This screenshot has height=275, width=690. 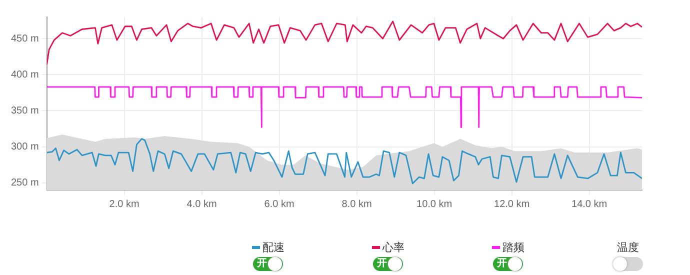 What do you see at coordinates (393, 247) in the screenshot?
I see `legend-label: 心率` at bounding box center [393, 247].